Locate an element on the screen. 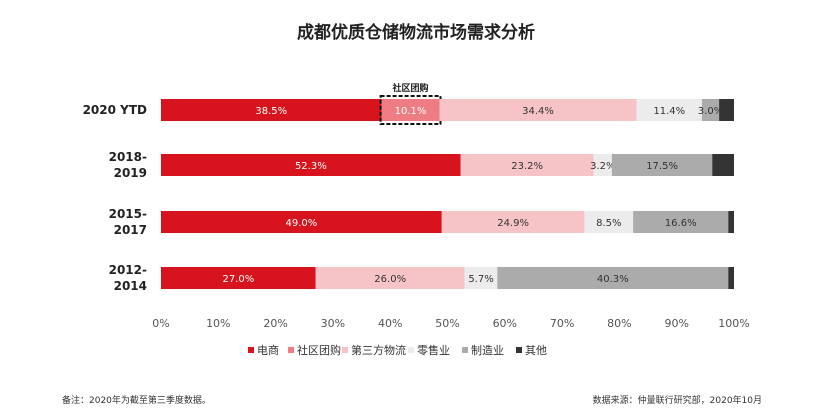 This screenshot has width=833, height=417. data-label: 11.4% is located at coordinates (669, 111).